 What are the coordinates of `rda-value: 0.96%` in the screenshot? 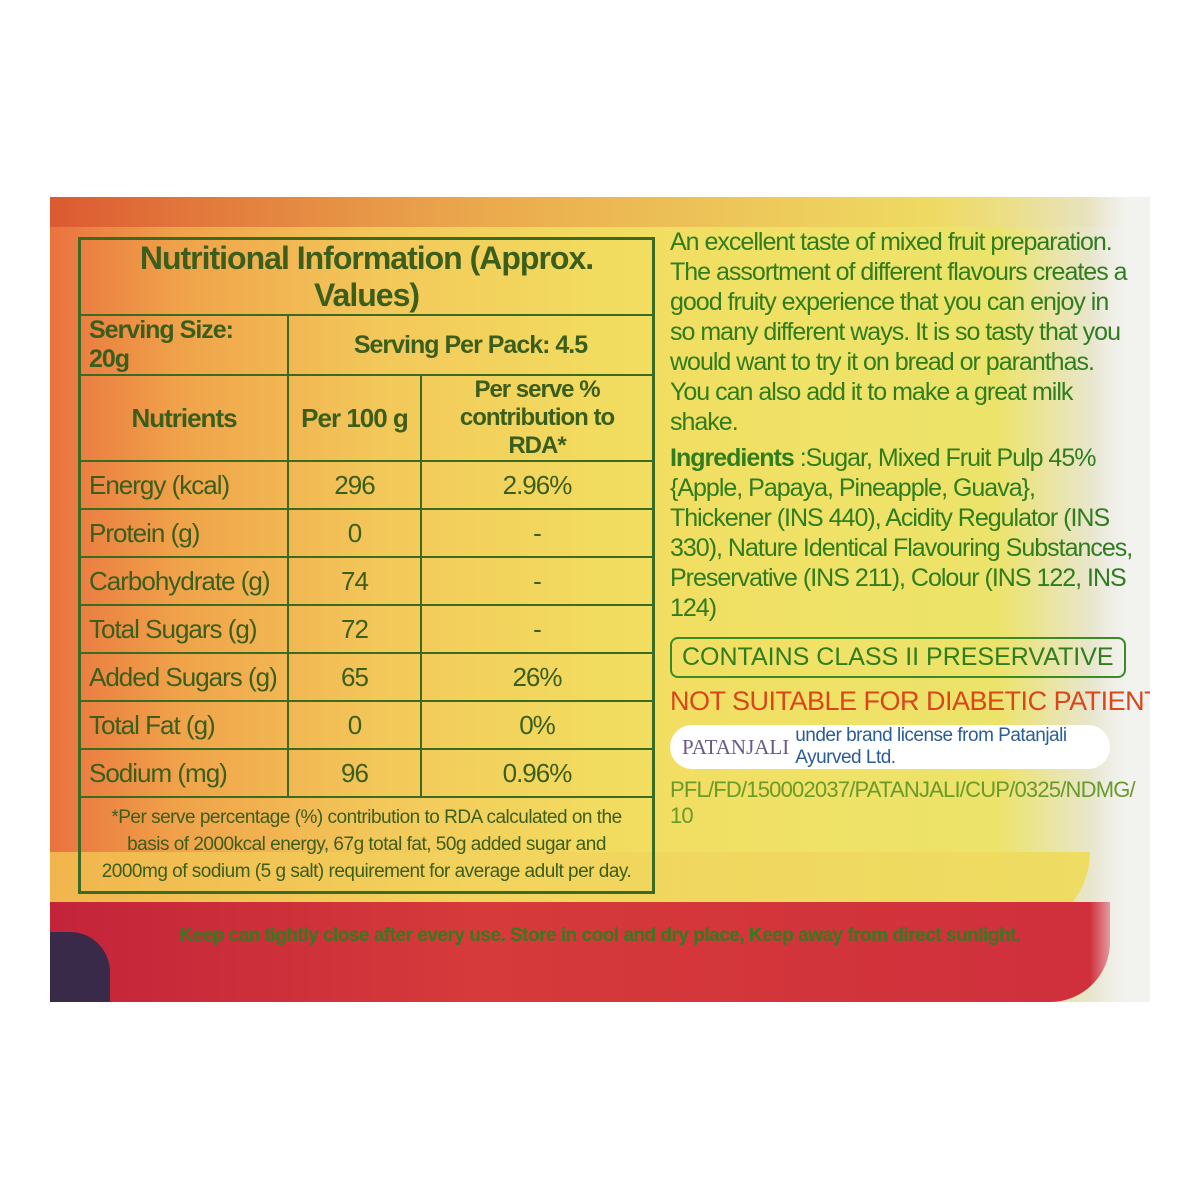 It's located at (537, 773).